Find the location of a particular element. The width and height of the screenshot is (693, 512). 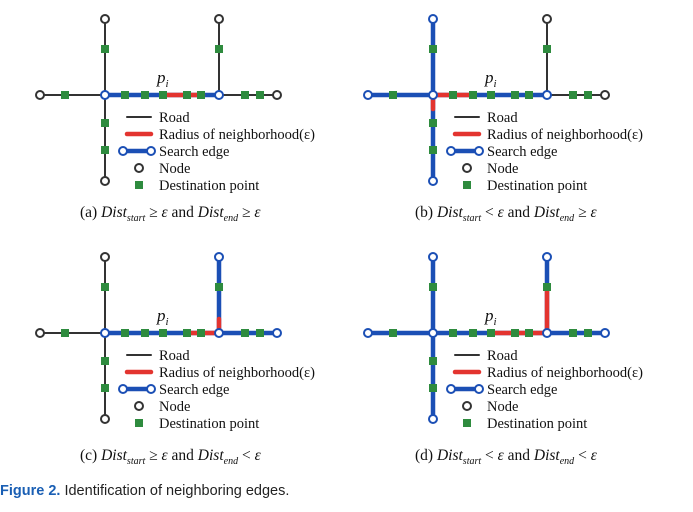

figure-caption-text: Identification of neighboring edges. is located at coordinates (177, 491).